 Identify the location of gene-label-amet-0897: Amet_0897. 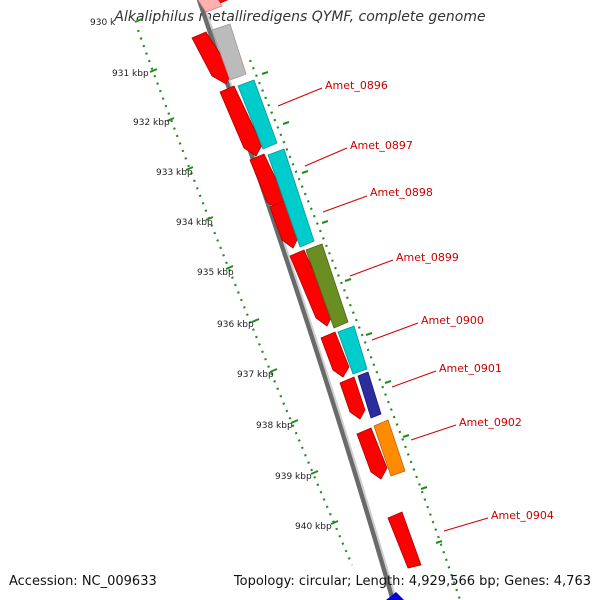
(381, 145).